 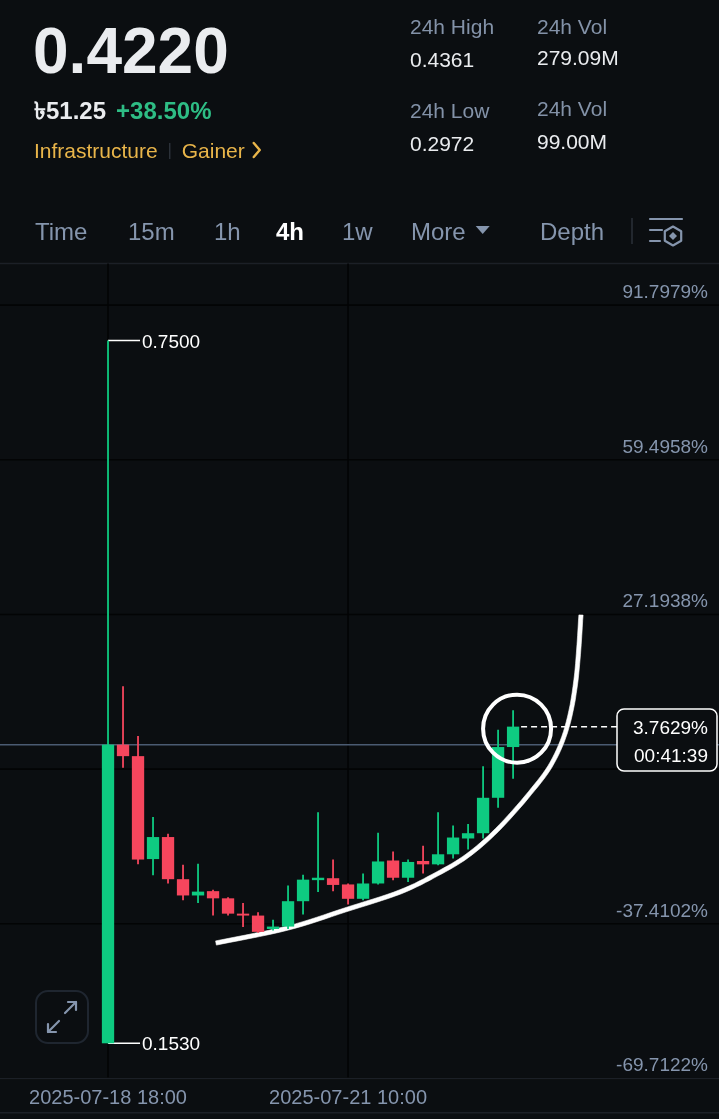 I want to click on text: 24h Low, so click(x=450, y=110).